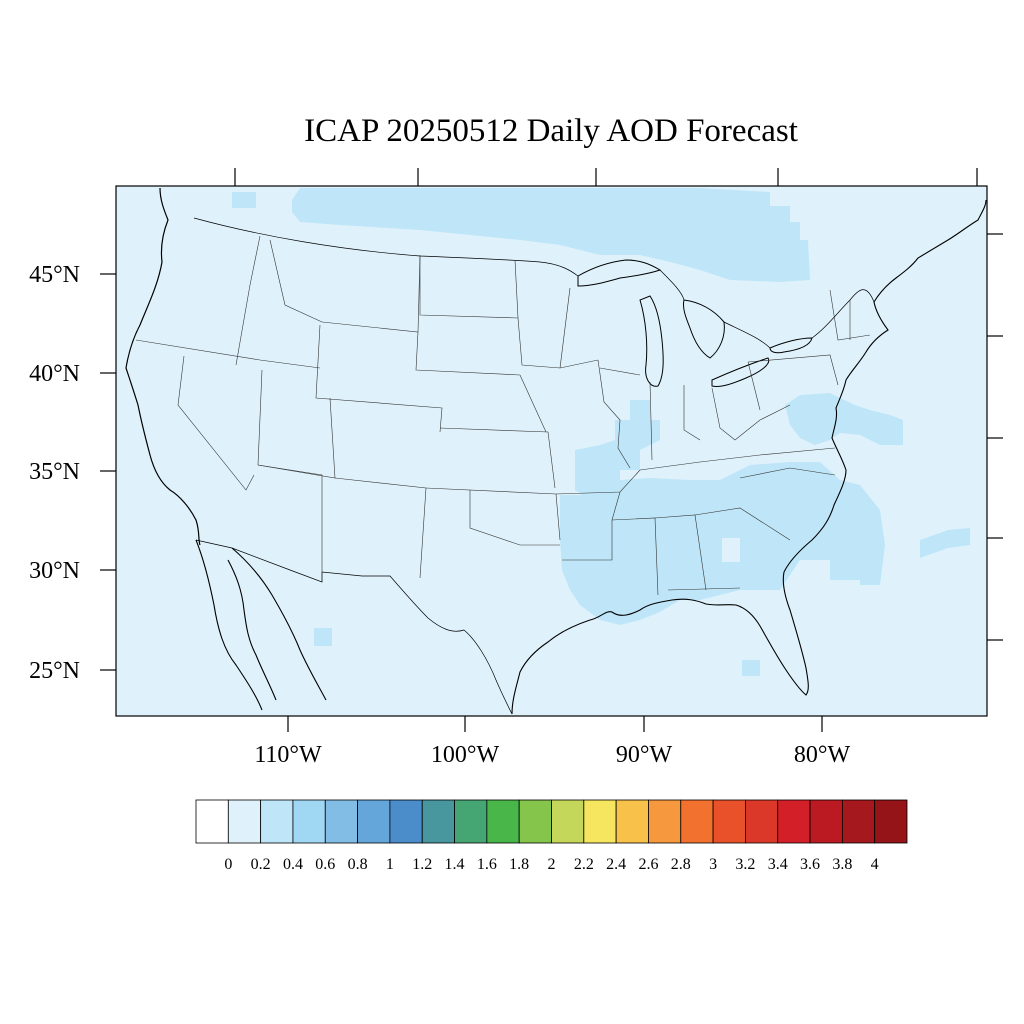 The height and width of the screenshot is (1024, 1024). Describe the element at coordinates (745, 864) in the screenshot. I see `colorbar-tick-label: 3.2` at that location.